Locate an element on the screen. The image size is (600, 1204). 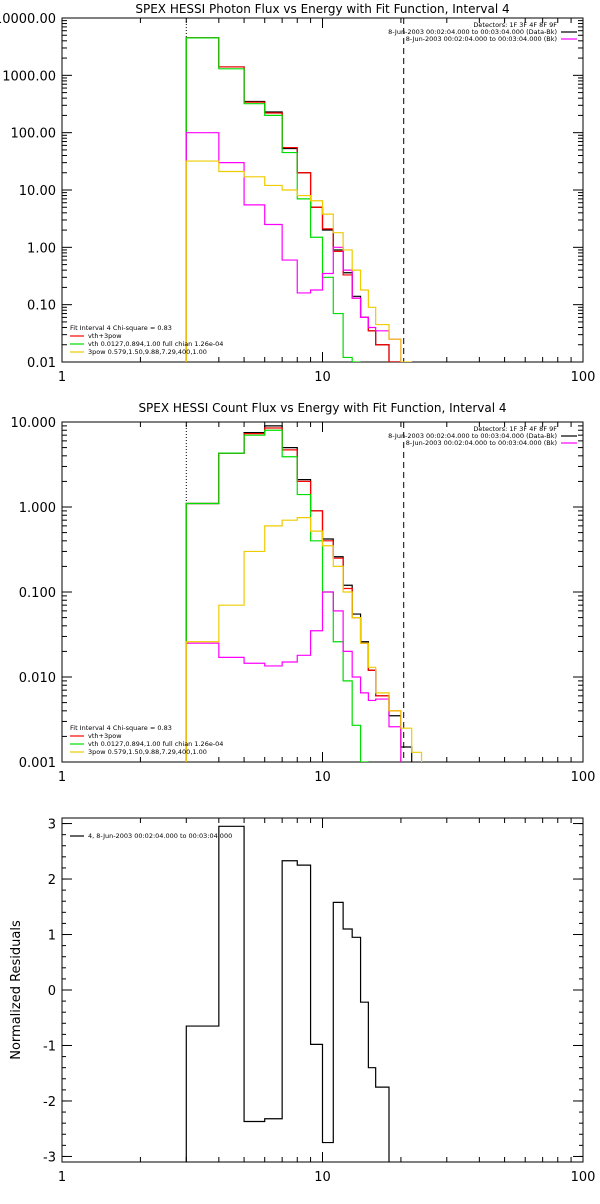
y-tick-label: -2 is located at coordinates (49, 1102).